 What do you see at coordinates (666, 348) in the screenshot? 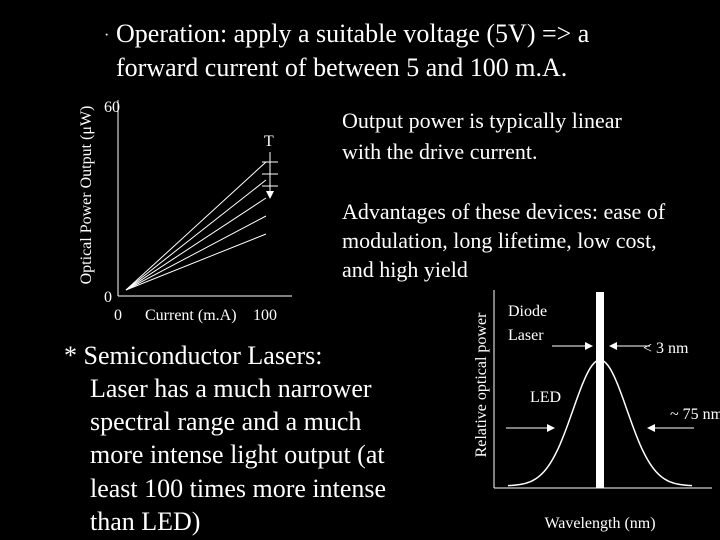
I see `laser-width: < 3 nm` at bounding box center [666, 348].